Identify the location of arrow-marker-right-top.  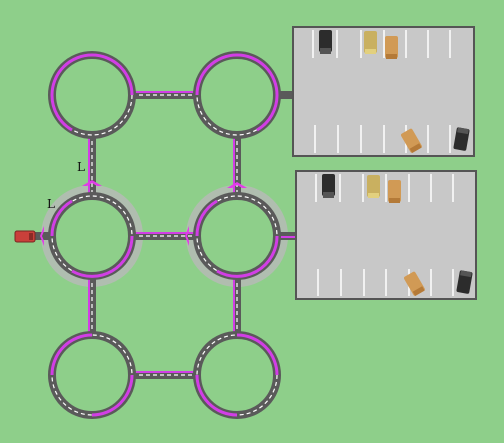
(237, 185).